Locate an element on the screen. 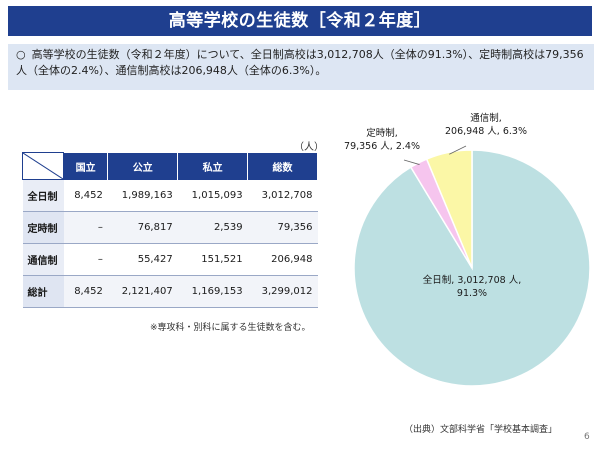 The width and height of the screenshot is (600, 450). pie-label-3-line2: 206,948 人, 6.3% is located at coordinates (486, 131).